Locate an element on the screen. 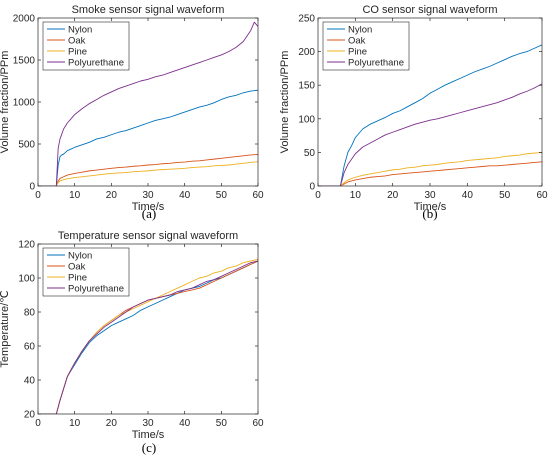 This screenshot has height=460, width=550. y-tick-label: 1500 is located at coordinates (24, 61).